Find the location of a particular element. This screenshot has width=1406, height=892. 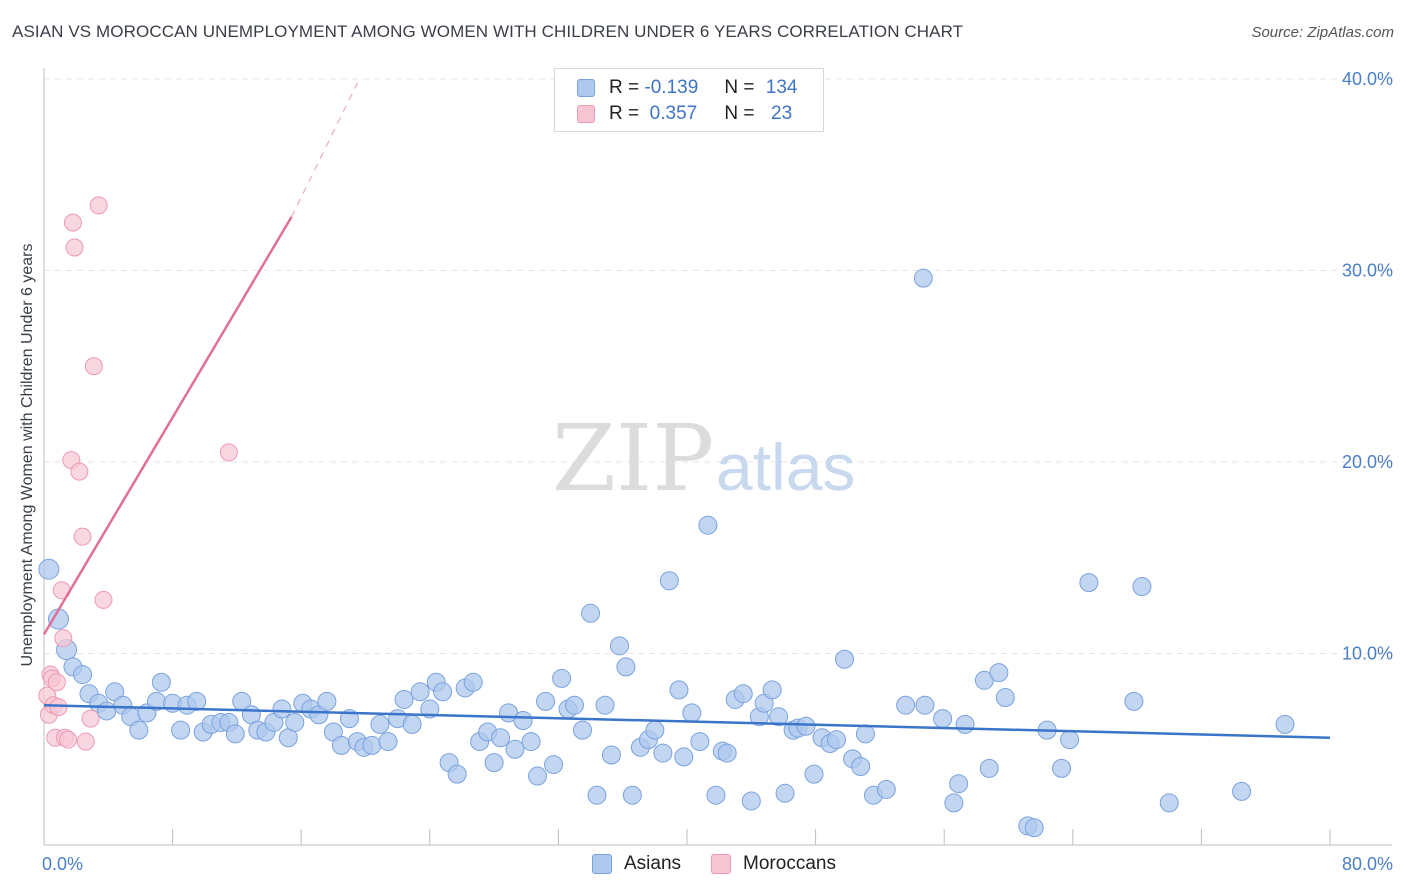

legend-item-asians: Asians is located at coordinates (636, 864).